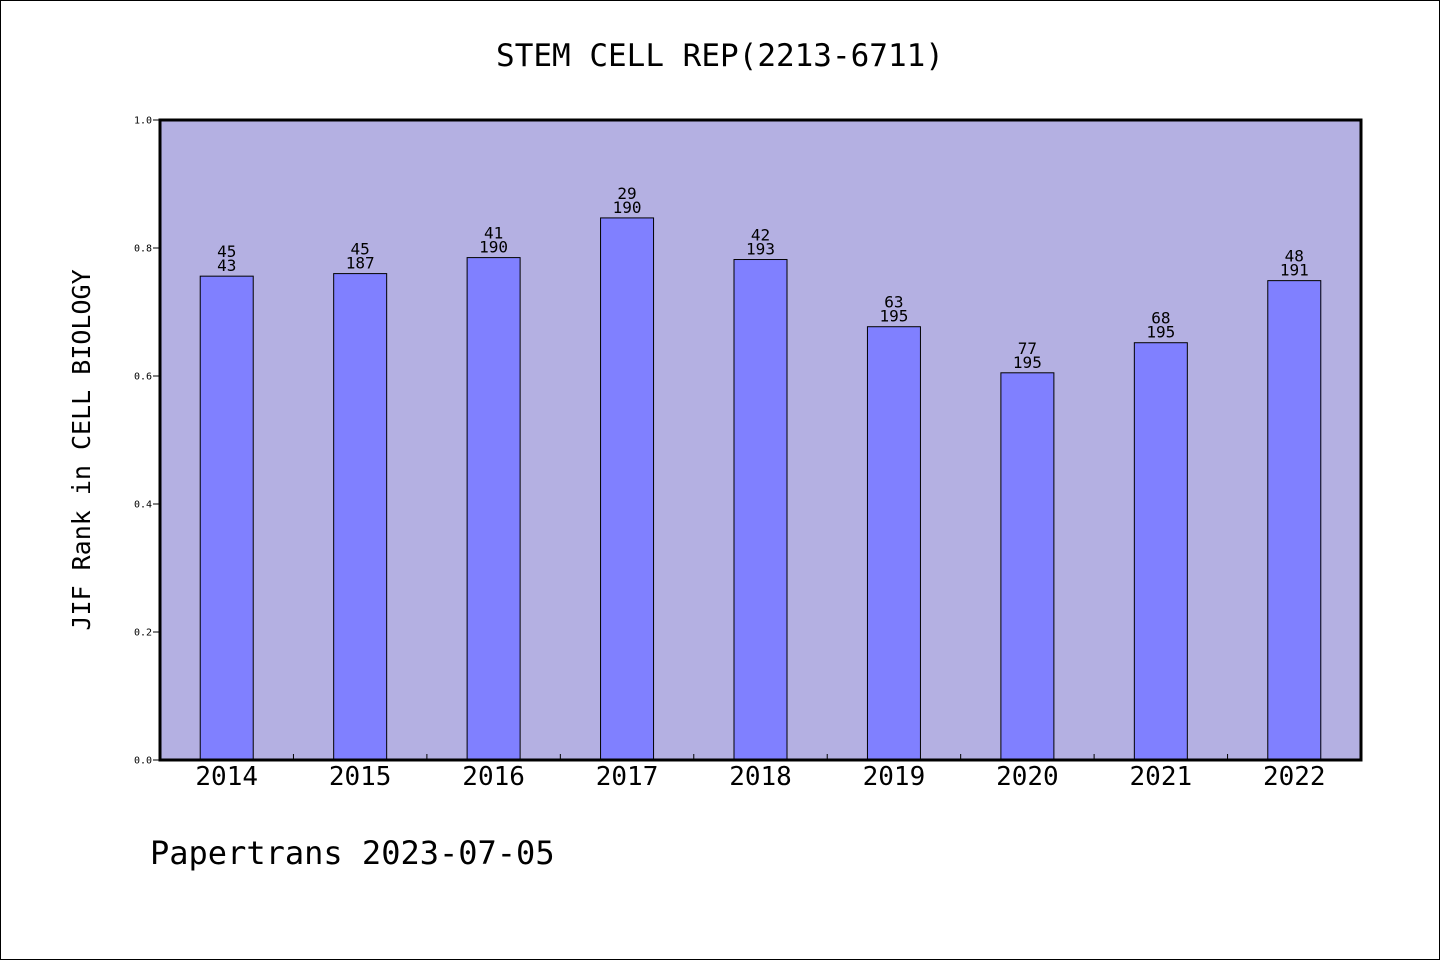 This screenshot has height=960, width=1440. I want to click on bar-2019, so click(893, 543).